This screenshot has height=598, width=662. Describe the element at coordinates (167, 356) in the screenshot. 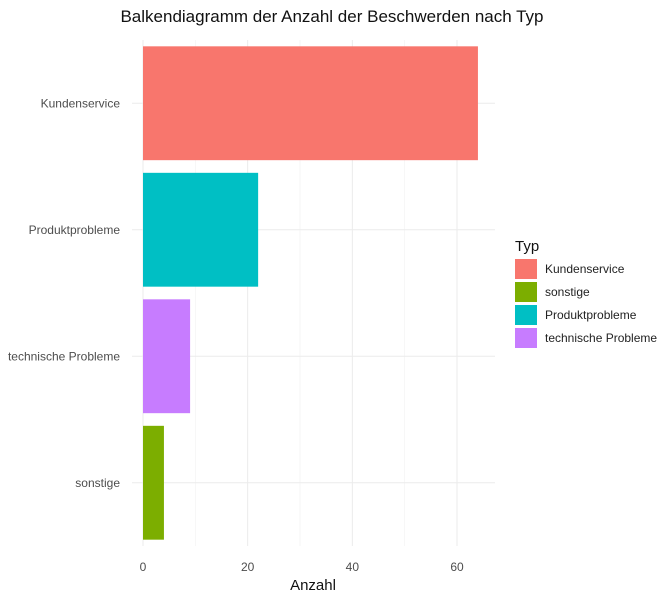

I see `bar-technische-probleme` at that location.